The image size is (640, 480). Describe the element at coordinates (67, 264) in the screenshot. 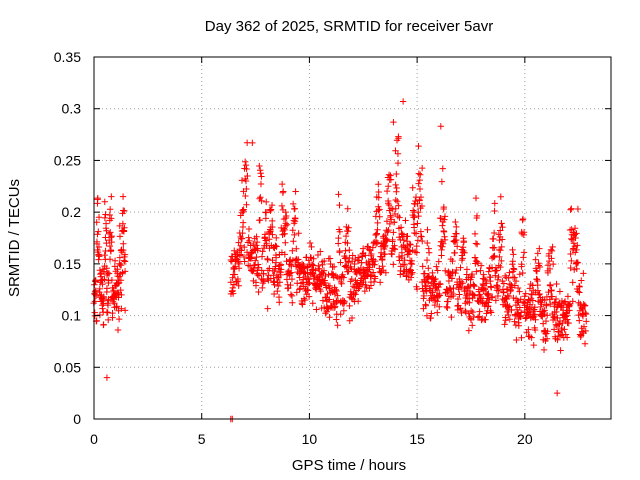

I see `y-tick-label: 0.15` at that location.